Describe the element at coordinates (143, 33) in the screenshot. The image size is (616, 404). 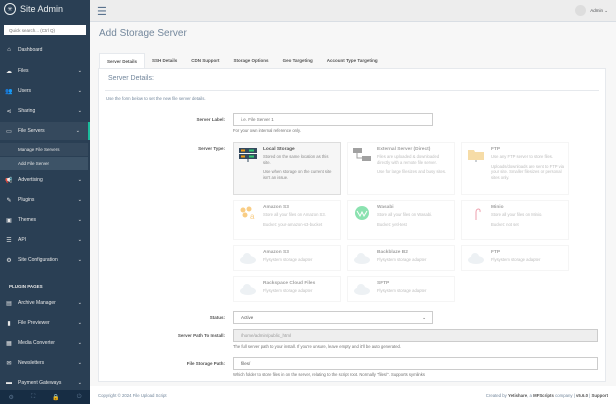
I see `page-title: Add Storage Server` at that location.